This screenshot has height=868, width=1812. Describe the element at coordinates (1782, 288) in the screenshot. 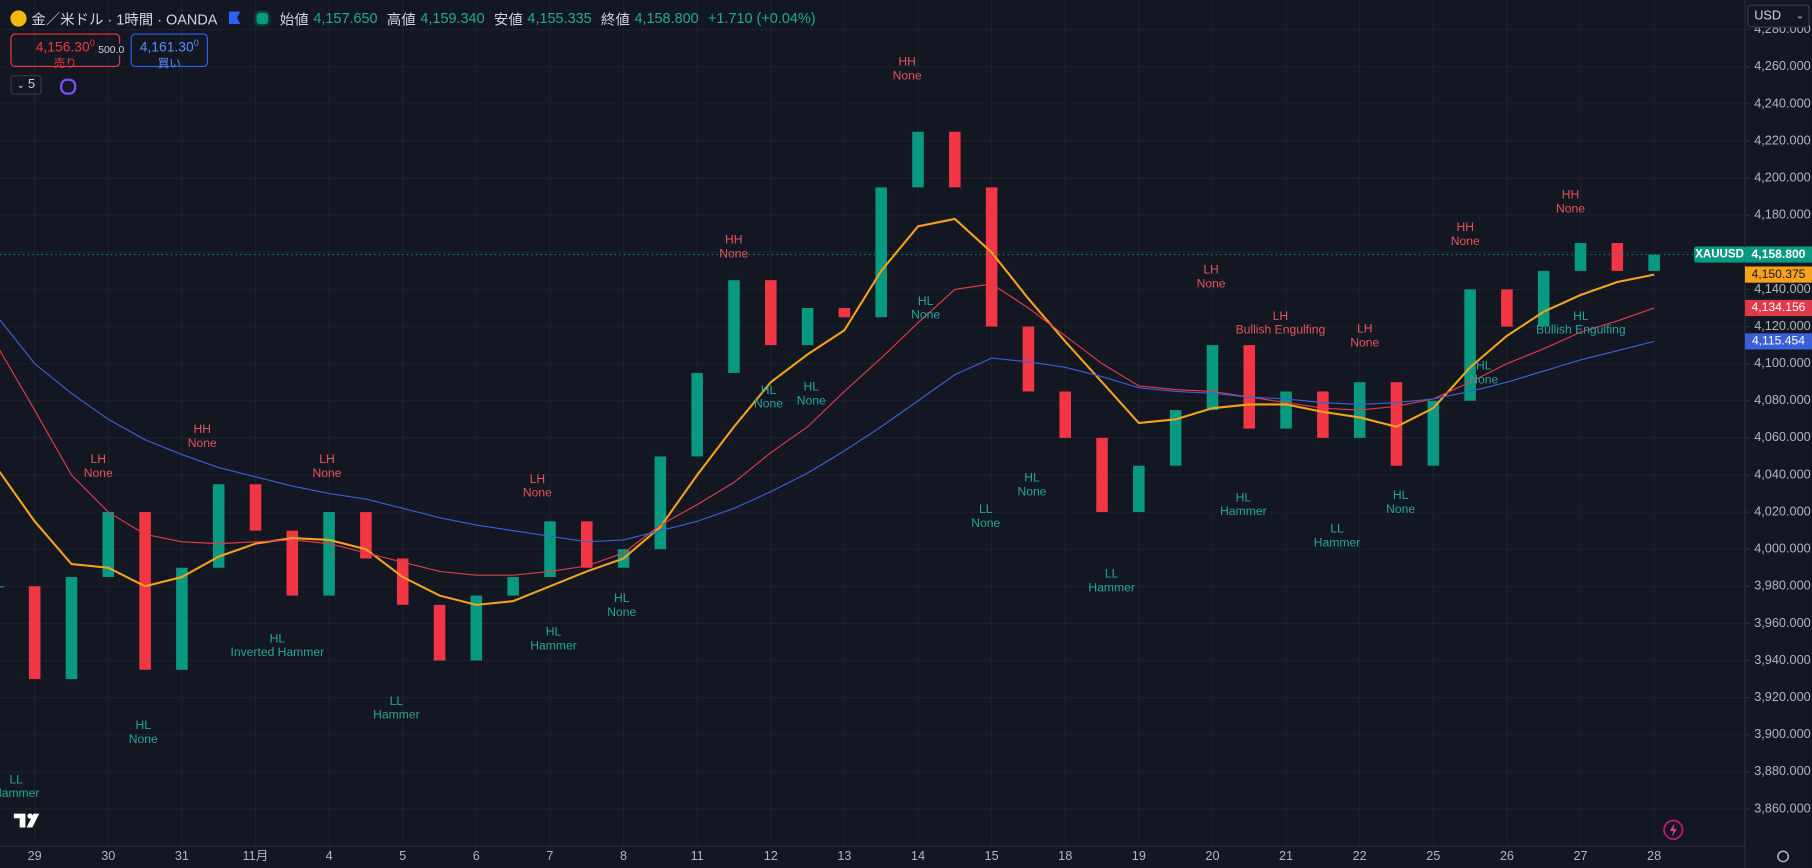

I see `y-tick-label: 4,140.000` at that location.